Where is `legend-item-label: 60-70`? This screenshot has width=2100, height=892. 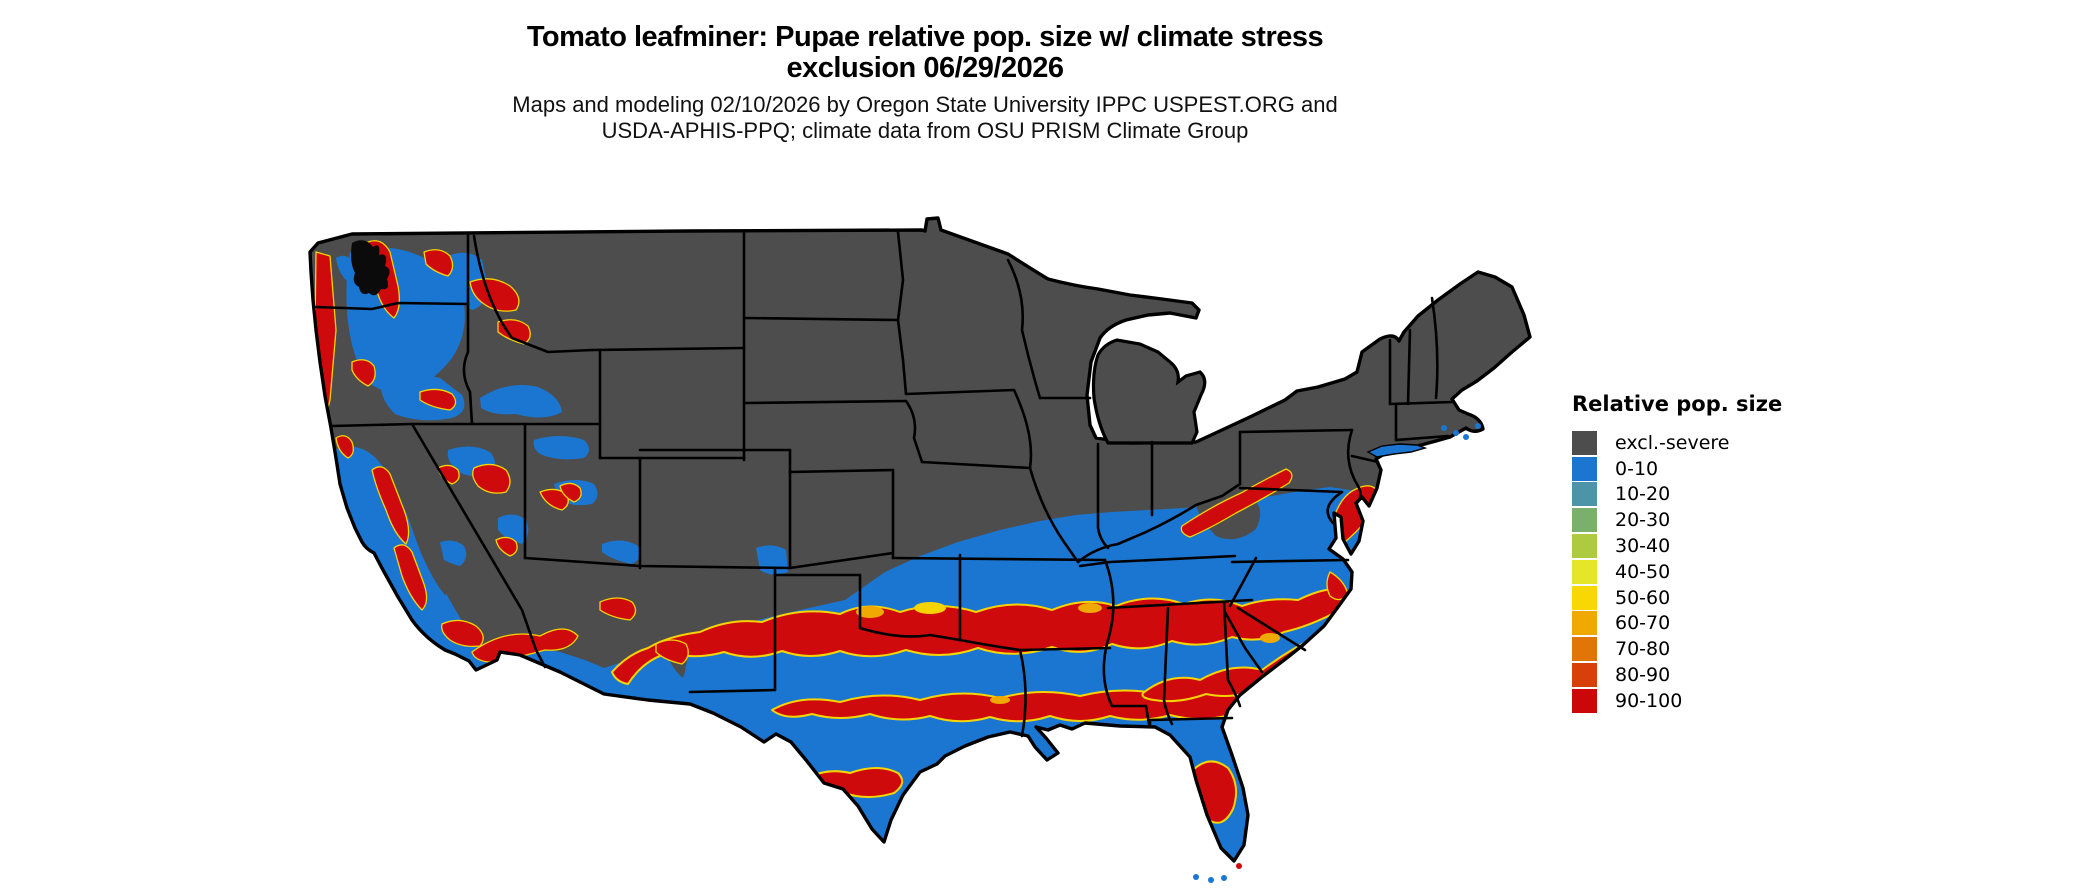
legend-item-label: 60-70 is located at coordinates (1643, 623).